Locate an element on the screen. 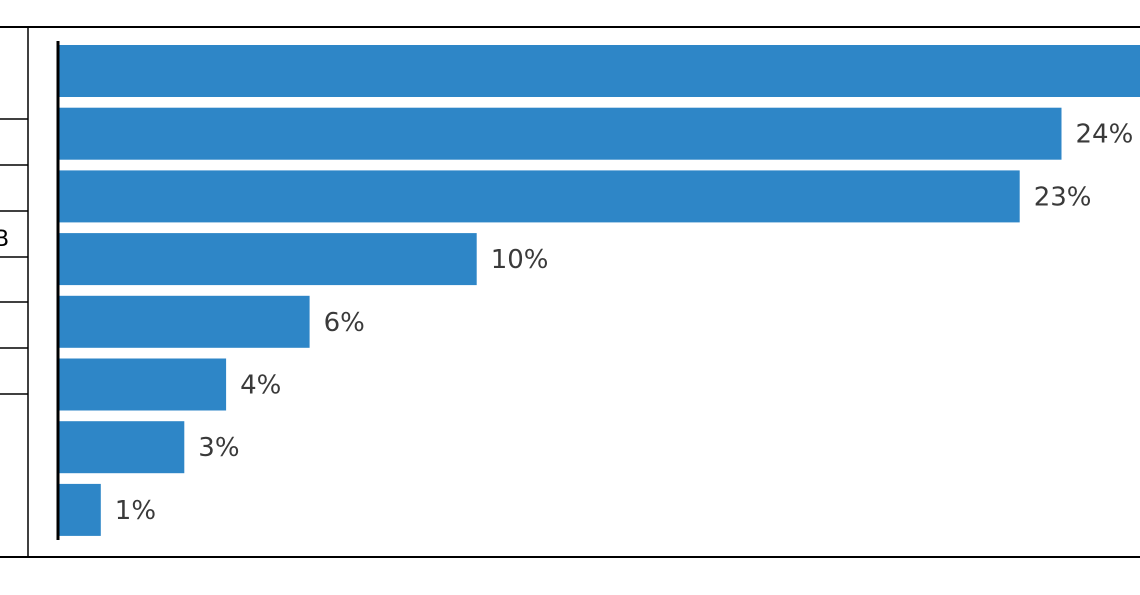 Image resolution: width=1140 pixels, height=595 pixels. data-label-3: 23% is located at coordinates (1063, 197).